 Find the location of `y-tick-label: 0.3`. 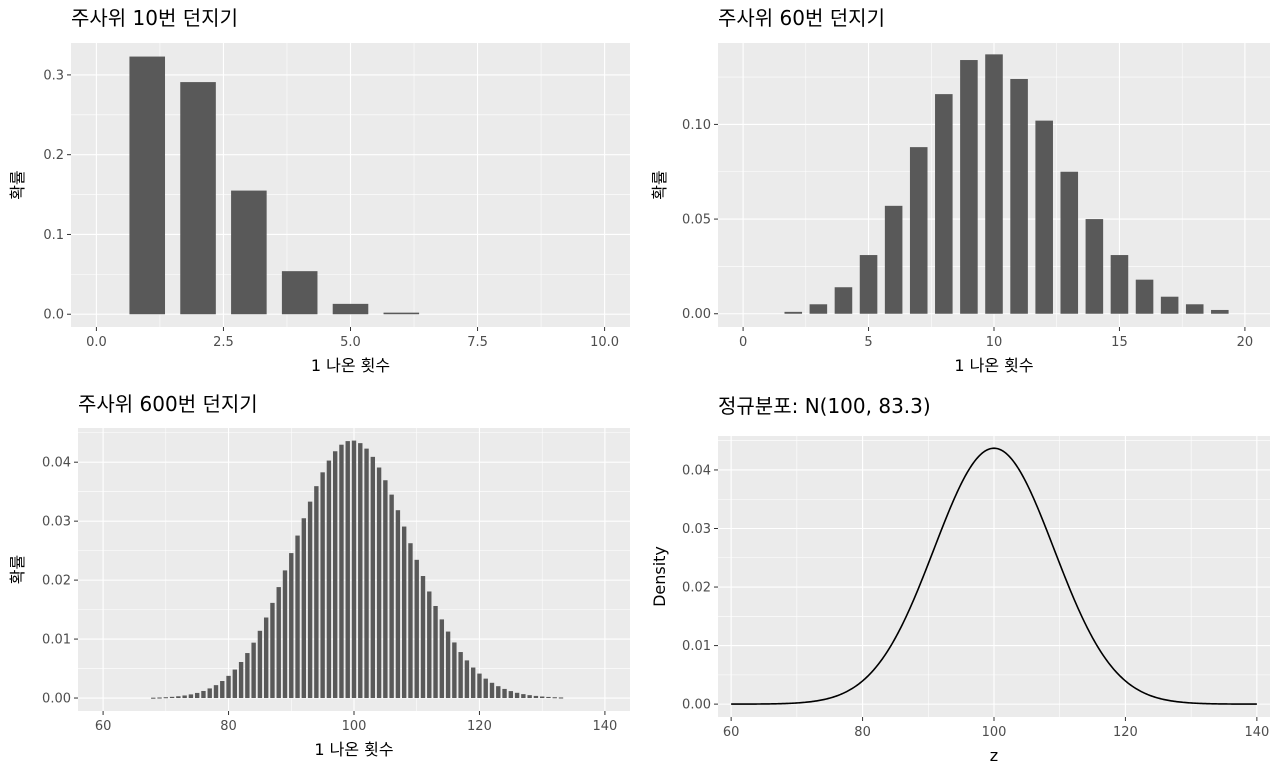

y-tick-label: 0.3 is located at coordinates (53, 75).